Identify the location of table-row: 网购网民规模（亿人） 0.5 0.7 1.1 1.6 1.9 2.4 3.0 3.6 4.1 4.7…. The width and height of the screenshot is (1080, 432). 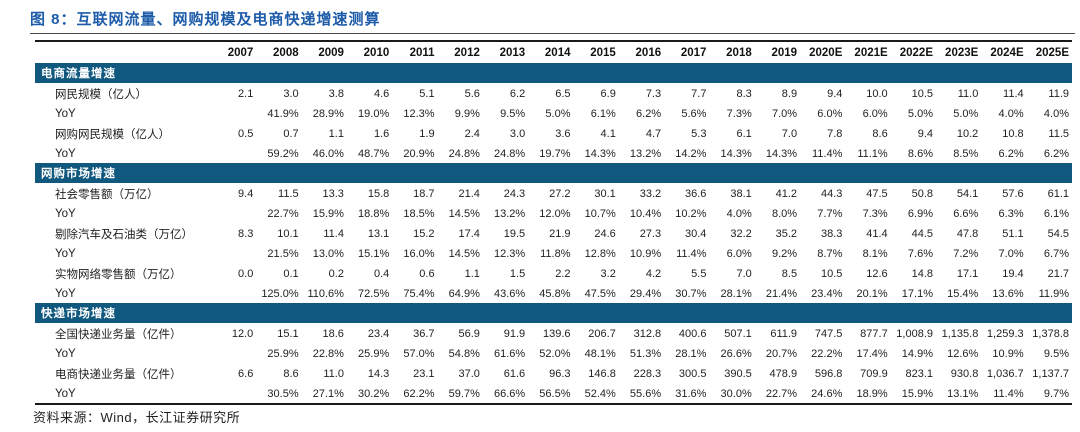
(553, 134).